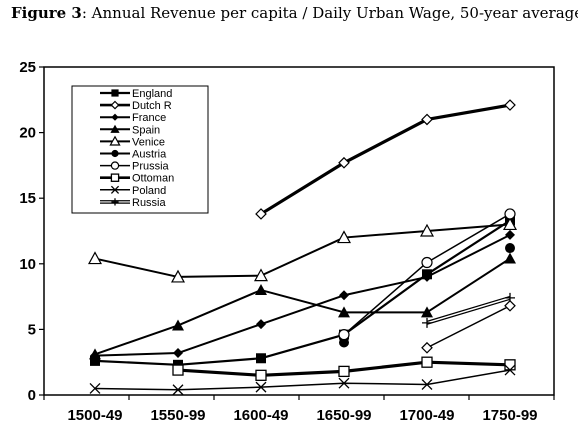 This screenshot has width=578, height=441. What do you see at coordinates (115, 189) in the screenshot?
I see `legend-item-poland-marker` at bounding box center [115, 189].